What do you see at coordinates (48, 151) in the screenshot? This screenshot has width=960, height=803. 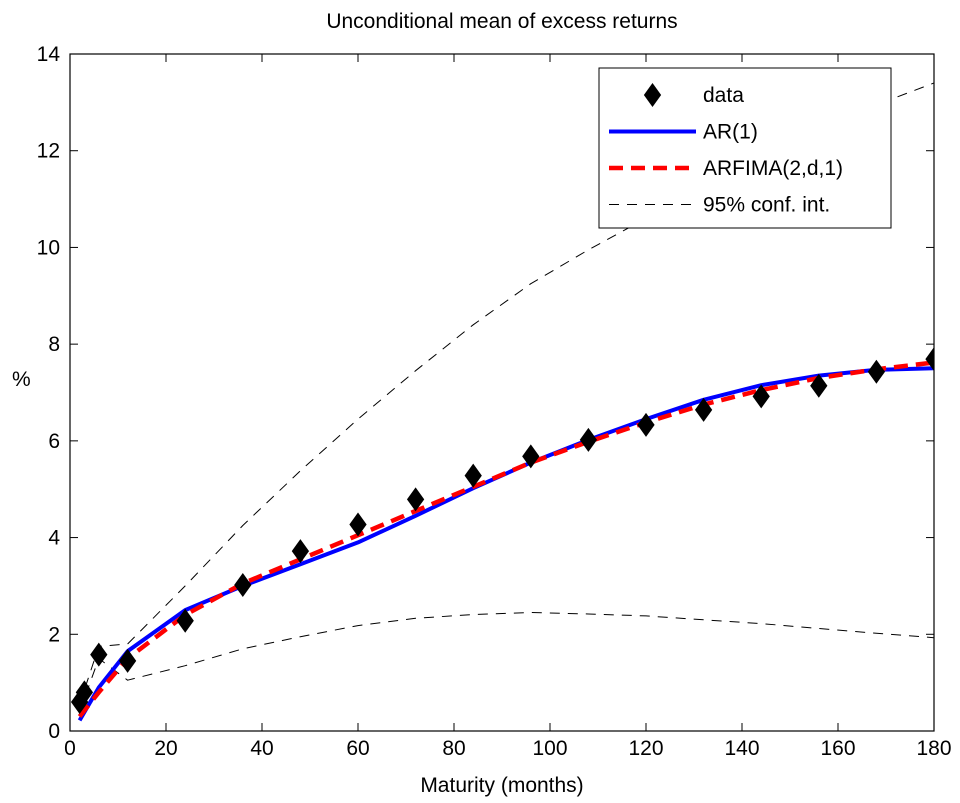 I see `y-tick-label: 12` at bounding box center [48, 151].